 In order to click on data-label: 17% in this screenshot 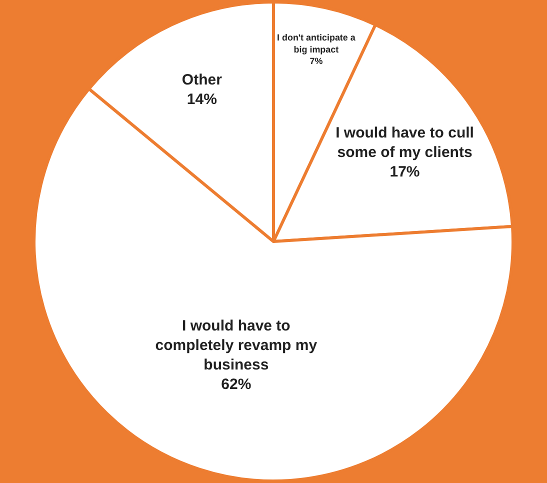, I will do `click(405, 171)`.